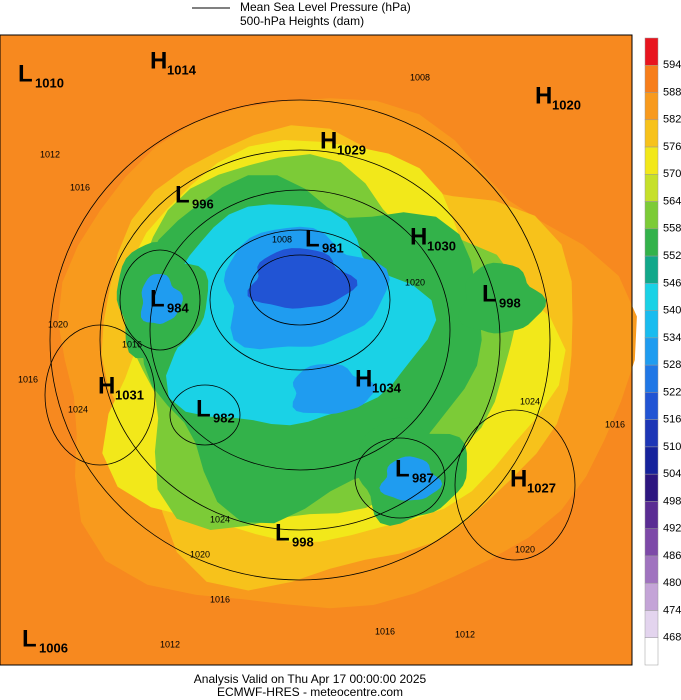 The image size is (681, 700). I want to click on system-pressure: 984, so click(178, 307).